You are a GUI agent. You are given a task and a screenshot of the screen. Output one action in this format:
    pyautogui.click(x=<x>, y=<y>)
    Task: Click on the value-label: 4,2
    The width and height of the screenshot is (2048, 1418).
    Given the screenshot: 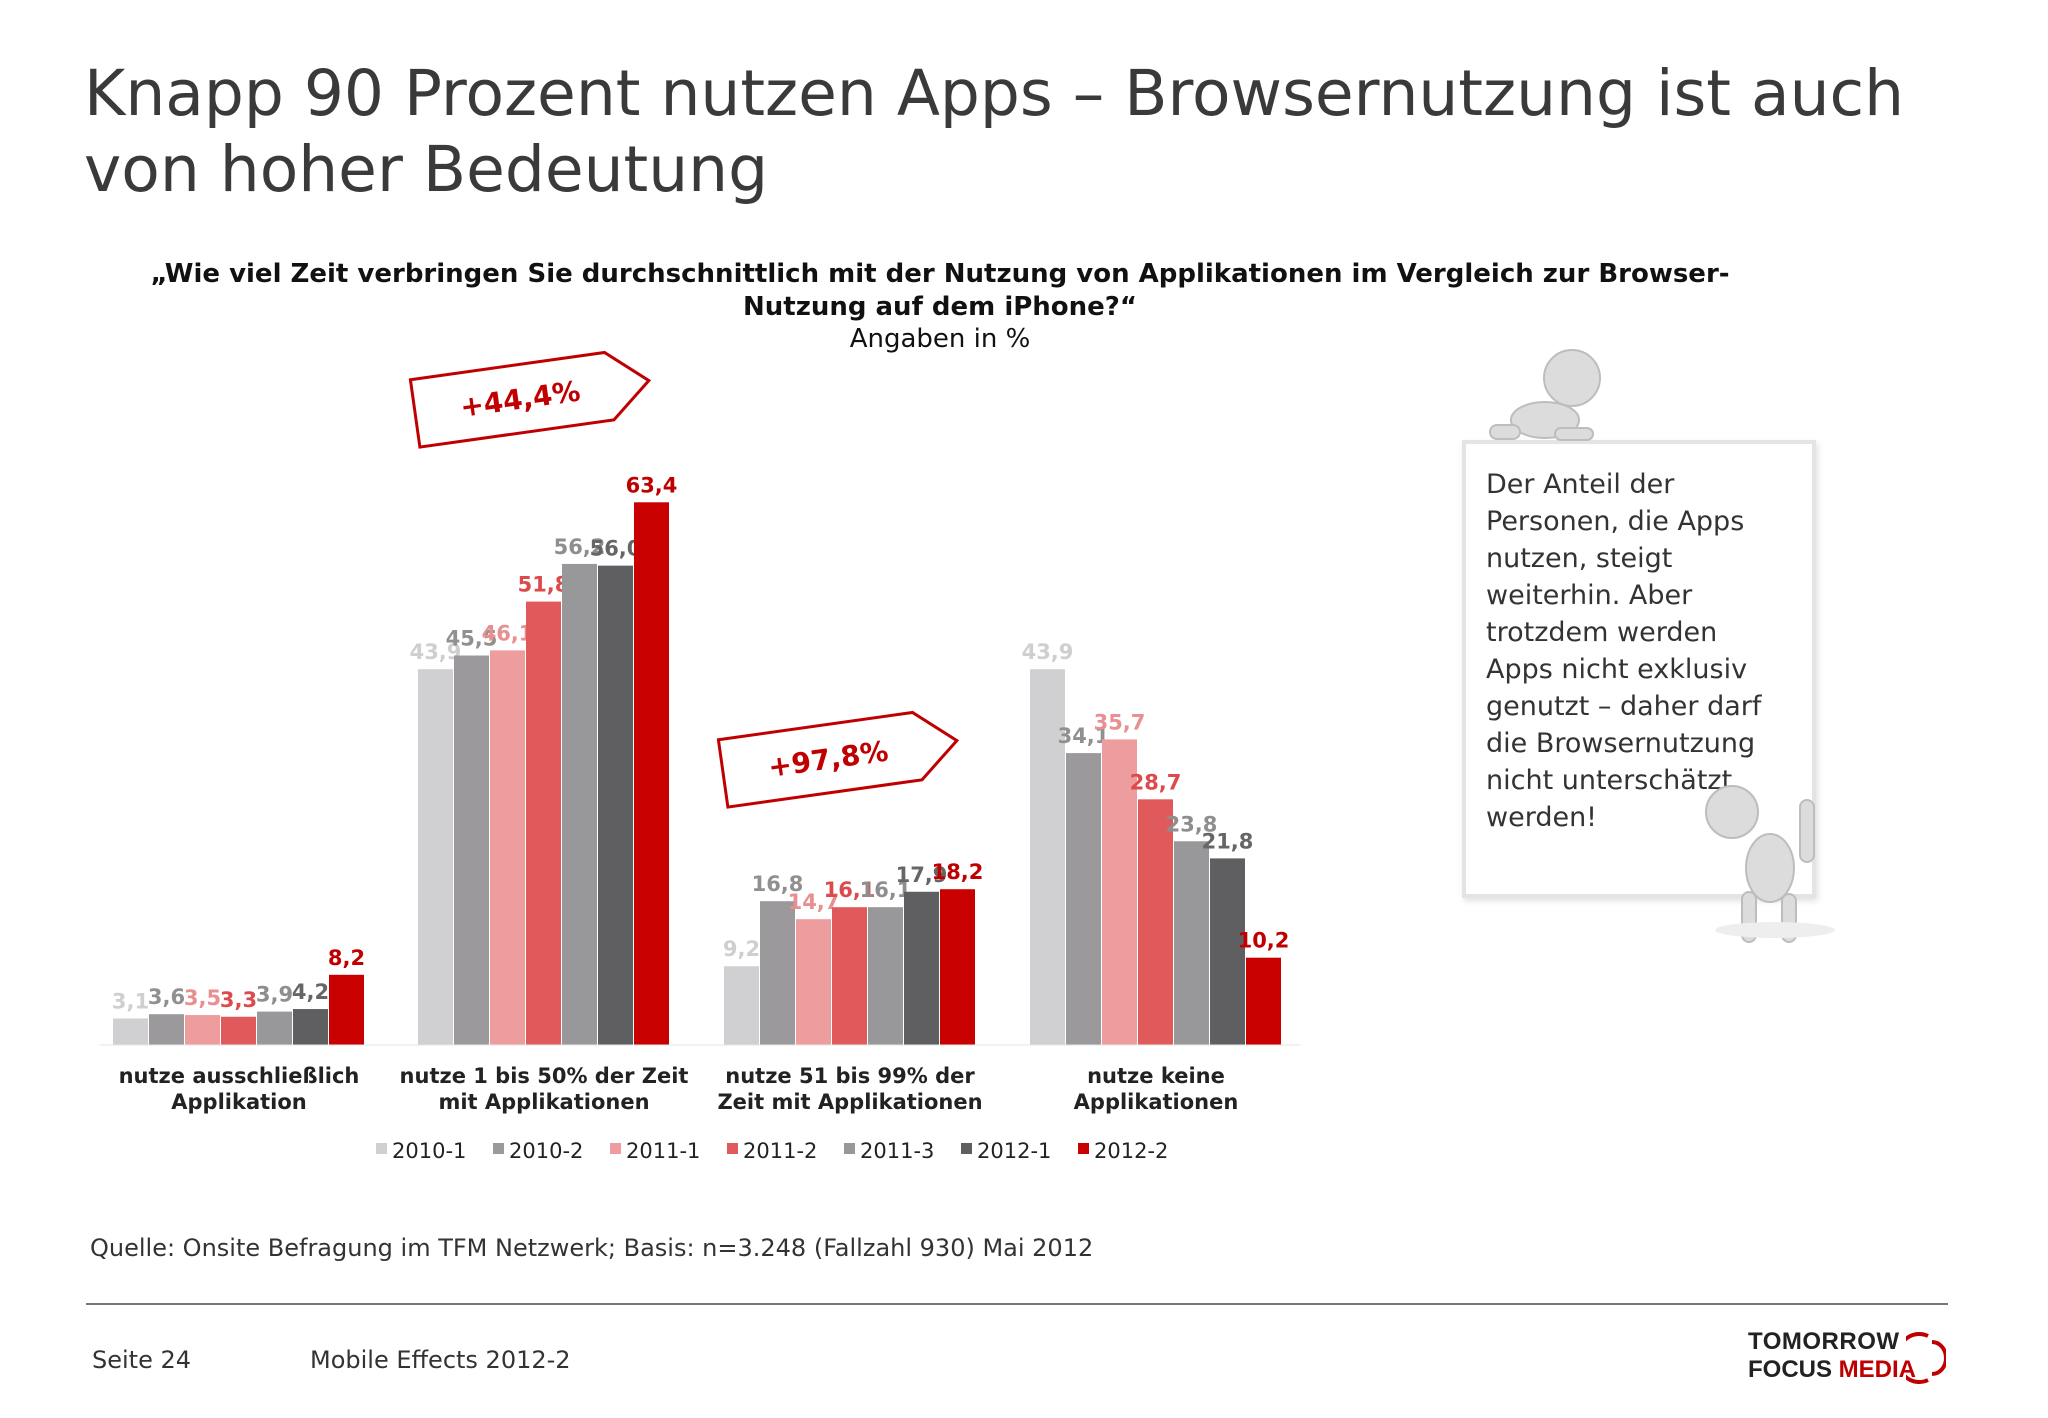 What is the action you would take?
    pyautogui.click(x=310, y=992)
    